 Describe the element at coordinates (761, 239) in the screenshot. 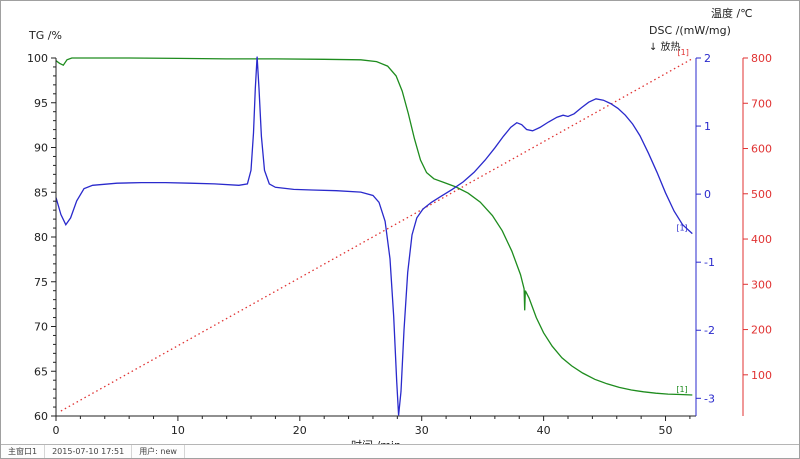

I see `temperature-tick-label: 400` at that location.